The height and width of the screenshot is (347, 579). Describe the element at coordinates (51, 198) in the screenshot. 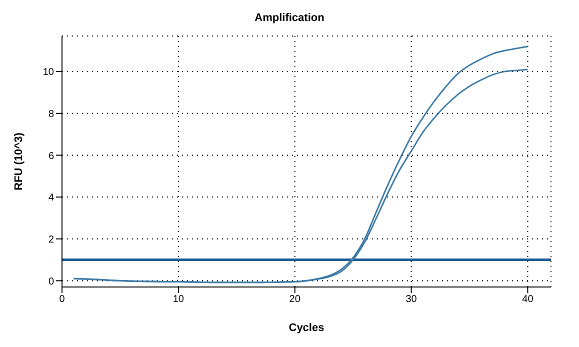

I see `y-tick-label: 4` at that location.